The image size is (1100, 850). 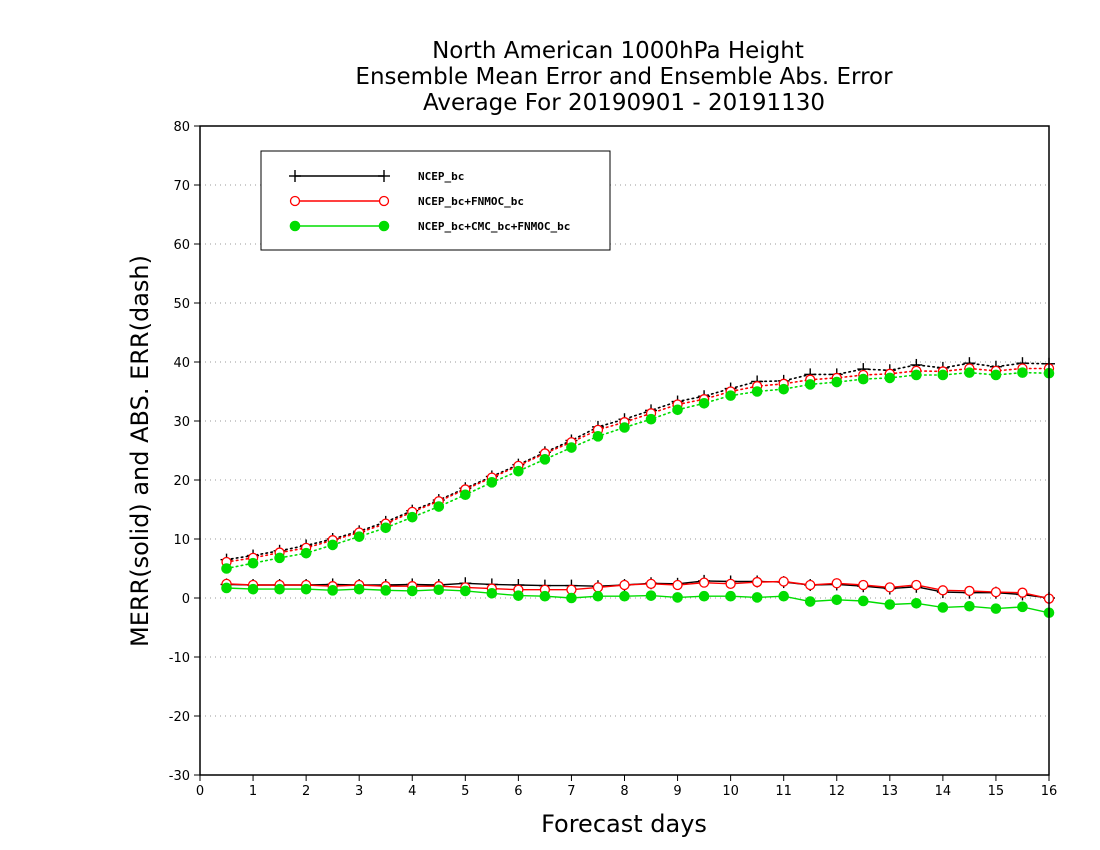 I want to click on x-tick-label: 5, so click(x=465, y=791).